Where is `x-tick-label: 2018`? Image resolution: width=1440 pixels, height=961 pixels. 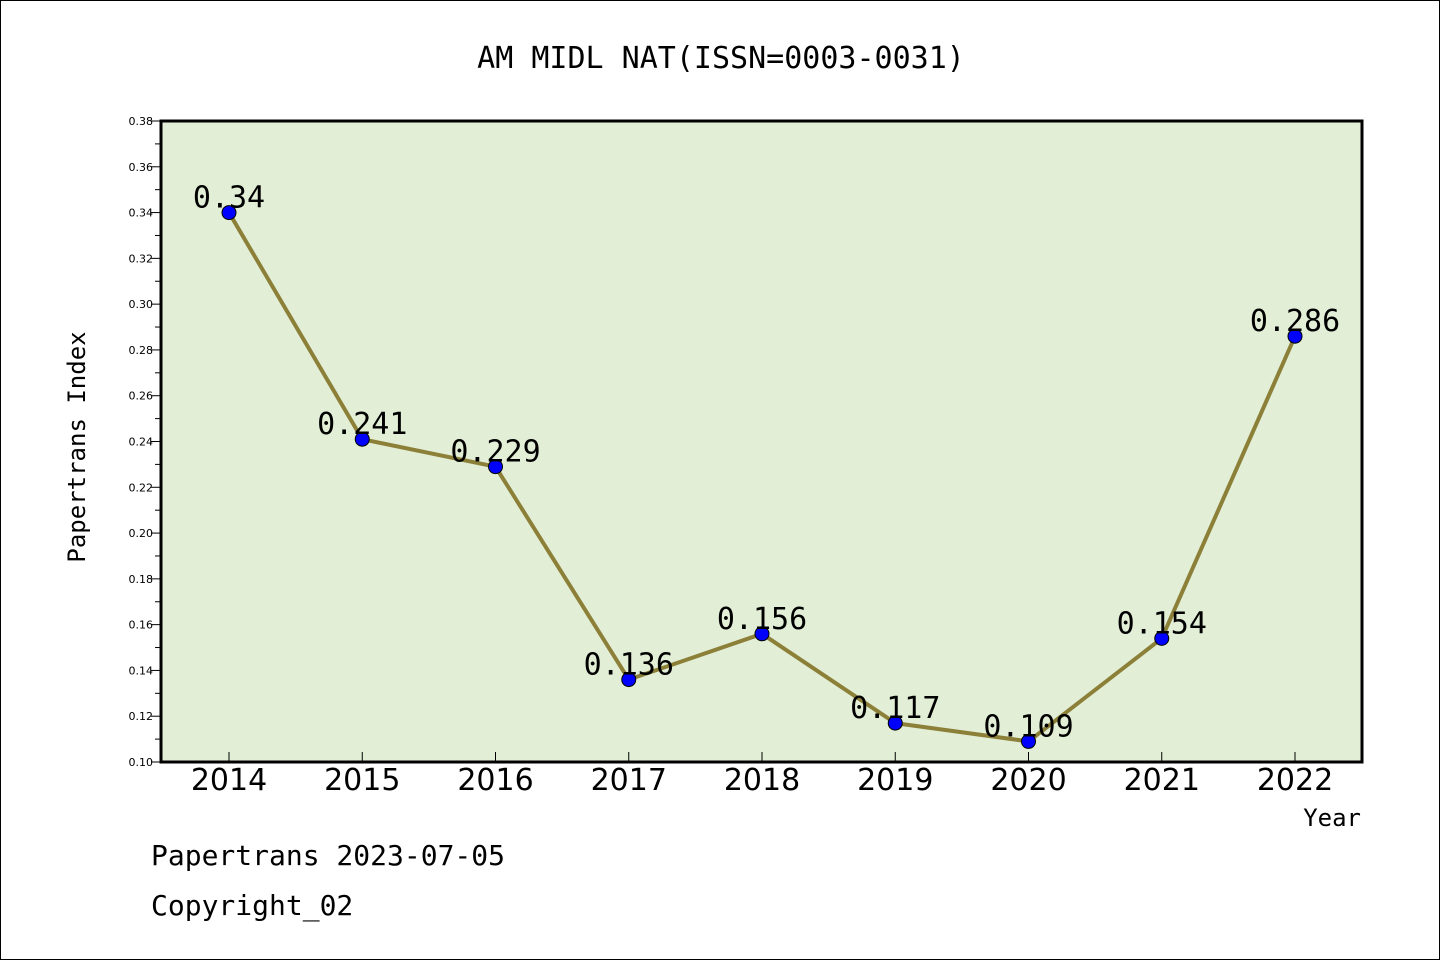
x-tick-label: 2018 is located at coordinates (762, 780).